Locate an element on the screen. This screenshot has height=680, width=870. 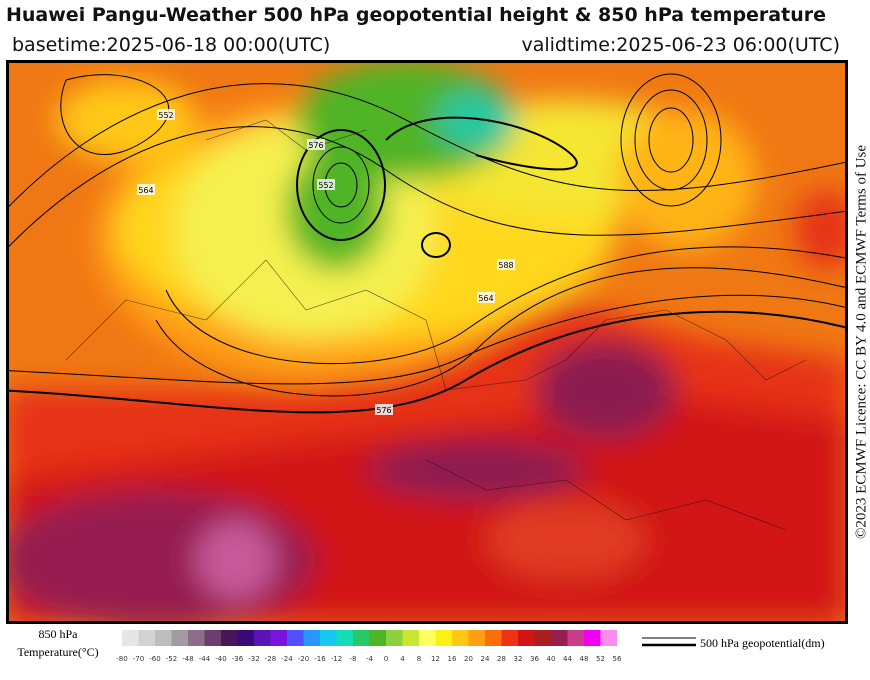
colorbar-tick-label: -4 is located at coordinates (370, 659).